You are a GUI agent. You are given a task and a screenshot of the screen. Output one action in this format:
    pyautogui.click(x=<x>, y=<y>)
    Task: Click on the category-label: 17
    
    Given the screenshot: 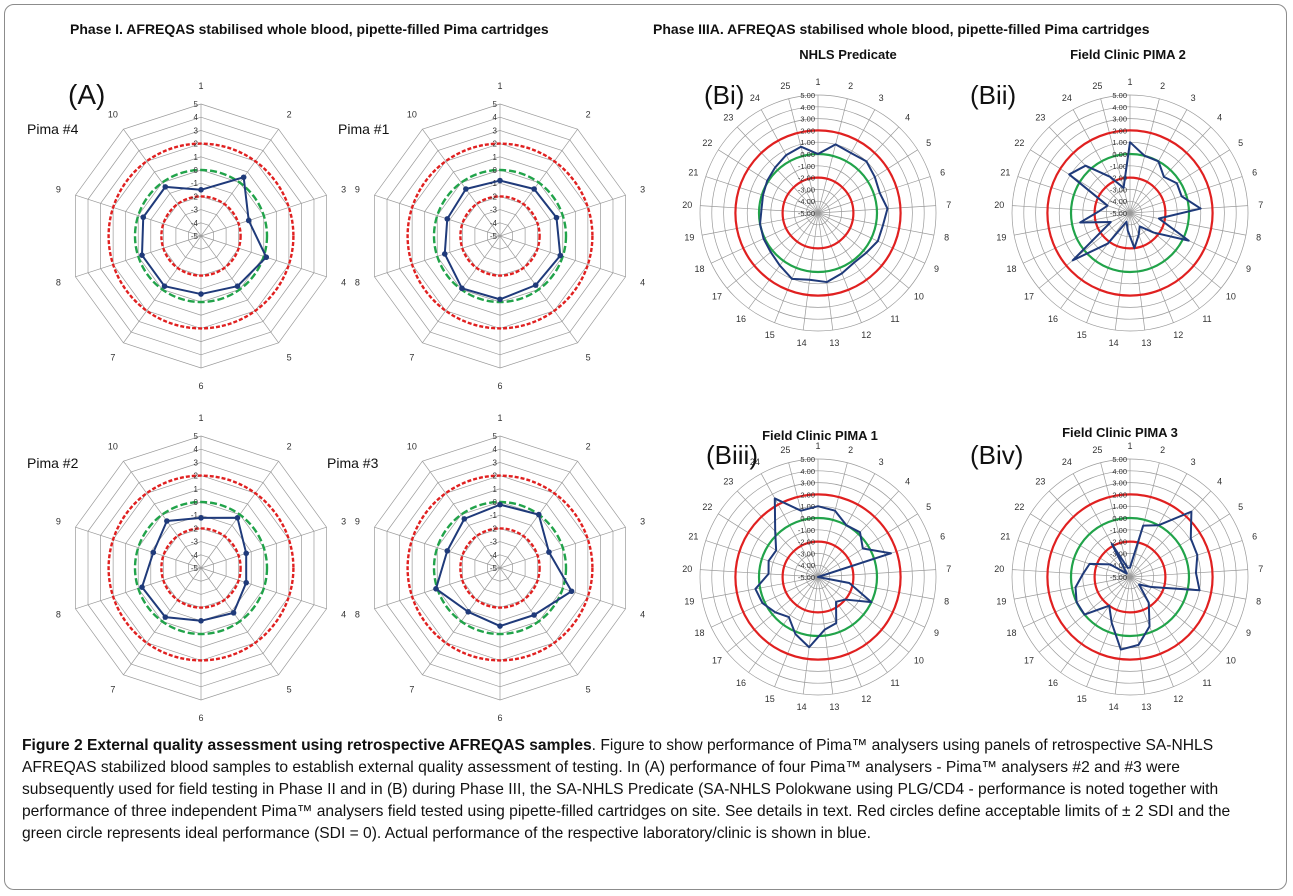 What is the action you would take?
    pyautogui.click(x=1029, y=661)
    